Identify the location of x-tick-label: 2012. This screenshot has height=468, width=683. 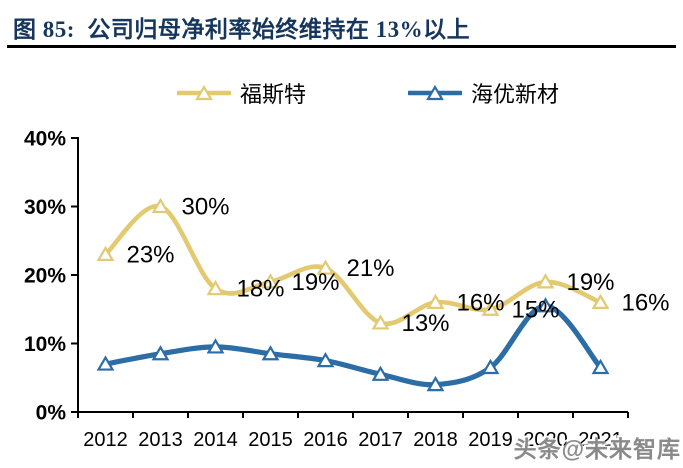
(105, 440).